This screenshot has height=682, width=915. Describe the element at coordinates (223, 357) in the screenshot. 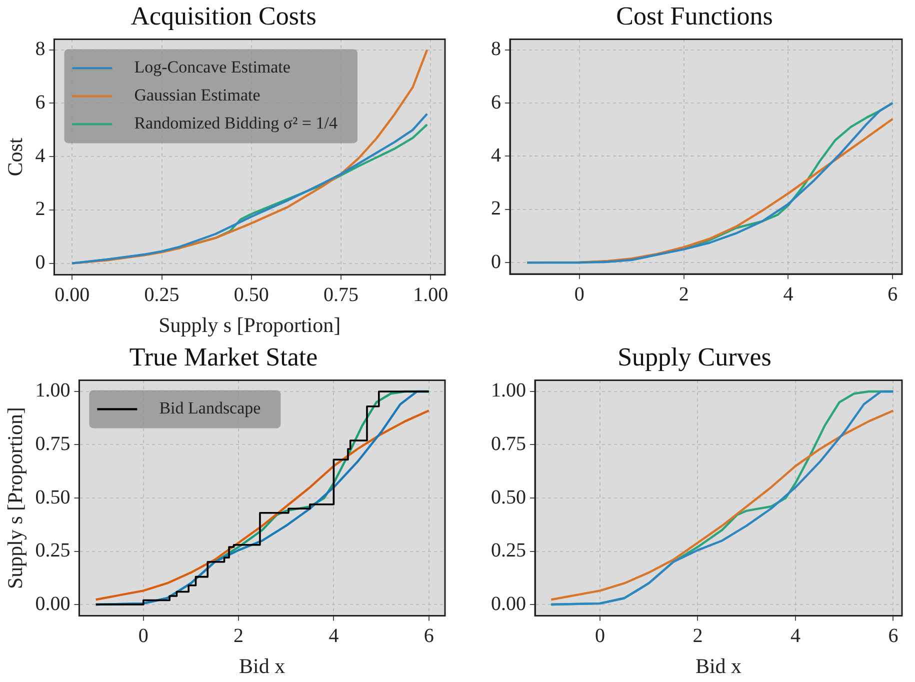

I see `chart-title: True Market State` at that location.